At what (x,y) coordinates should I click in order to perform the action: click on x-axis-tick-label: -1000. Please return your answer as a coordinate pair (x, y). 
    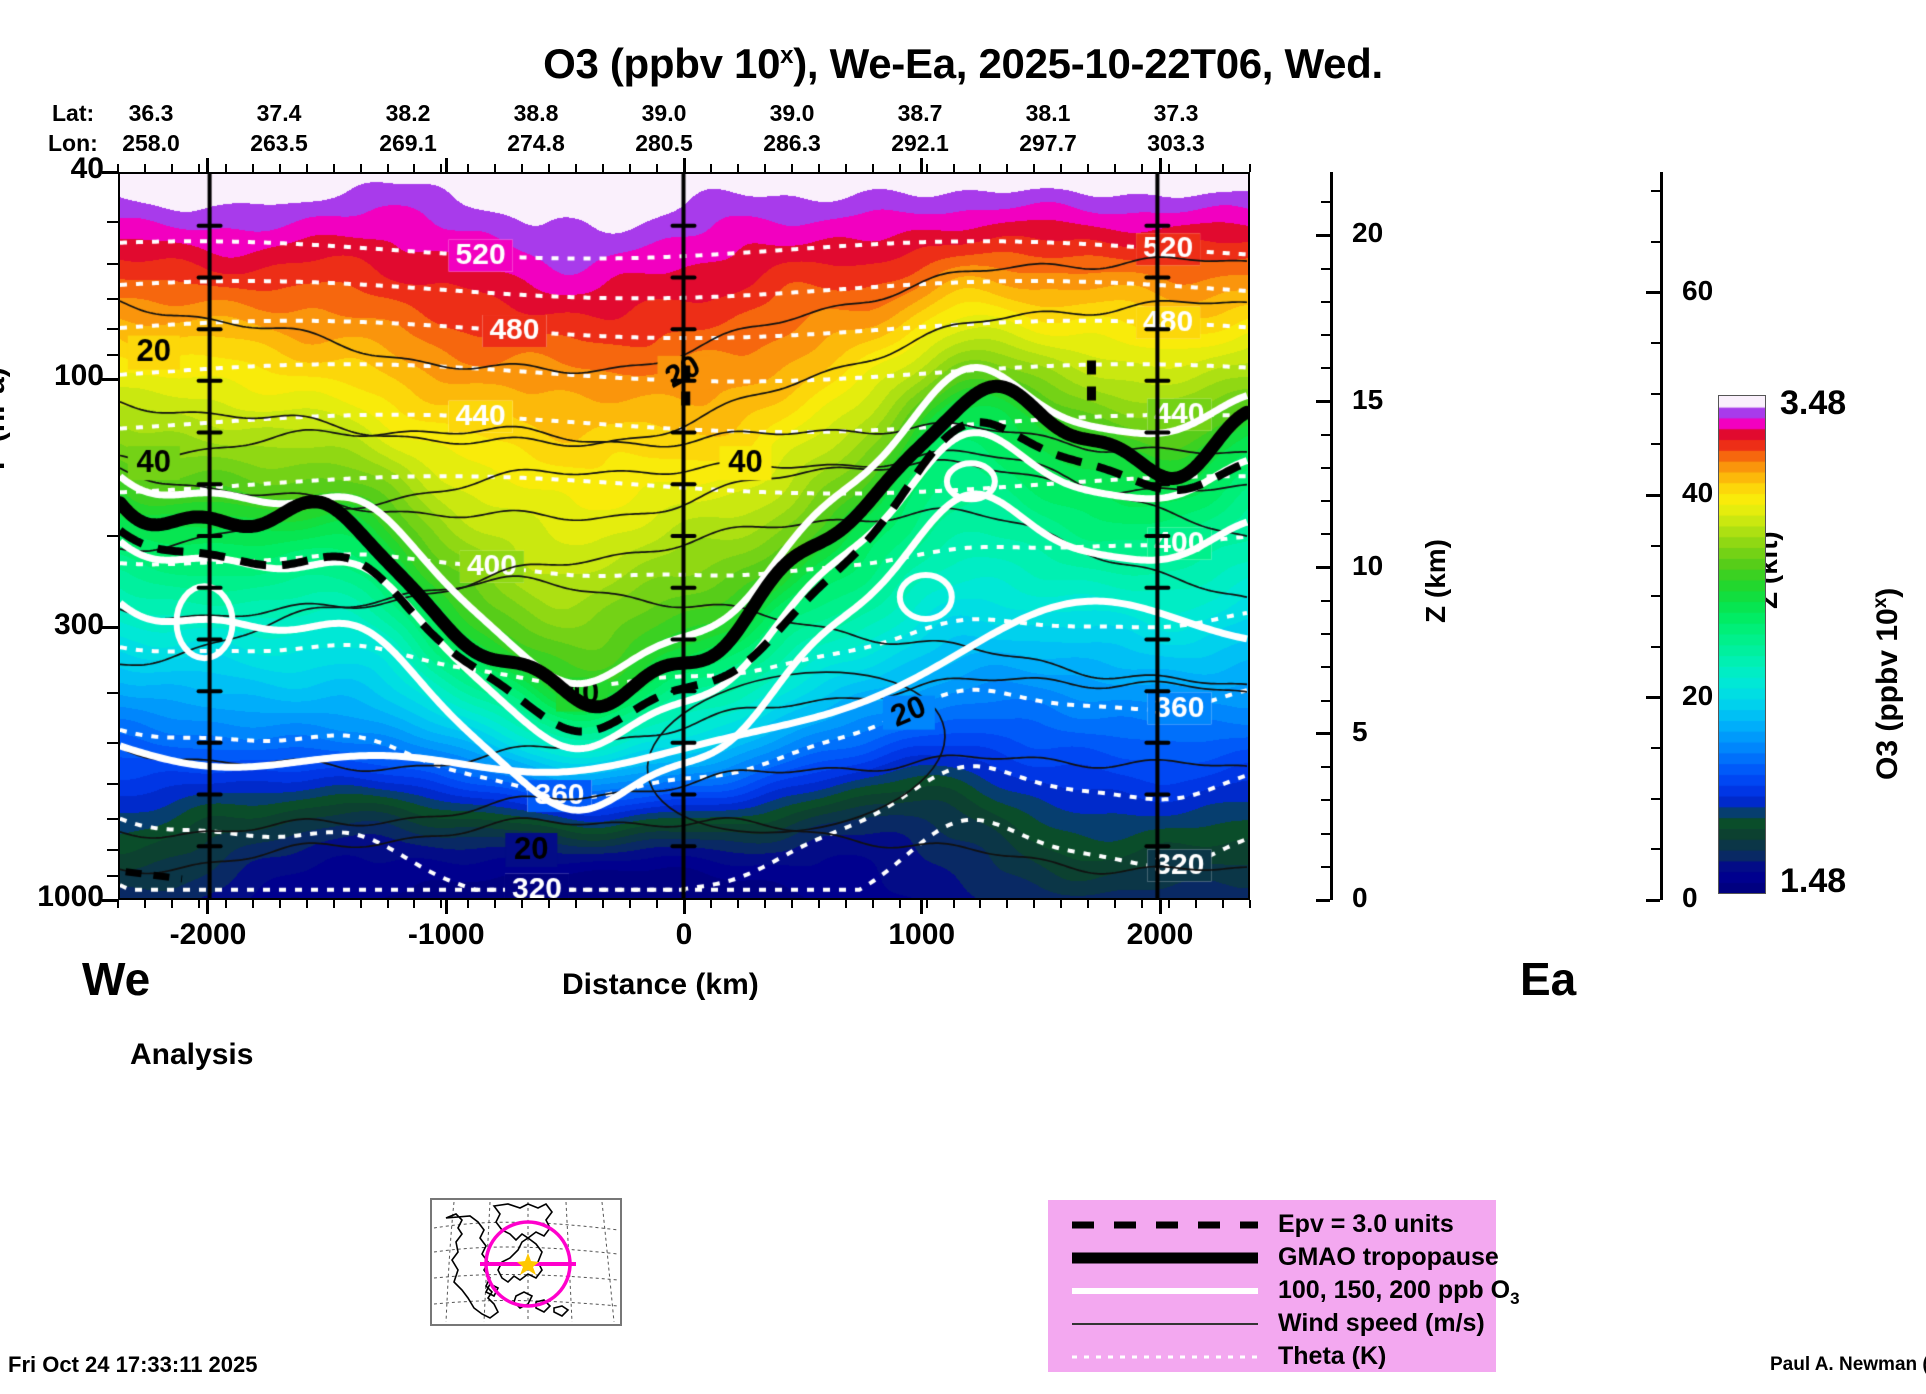
    Looking at the image, I should click on (446, 934).